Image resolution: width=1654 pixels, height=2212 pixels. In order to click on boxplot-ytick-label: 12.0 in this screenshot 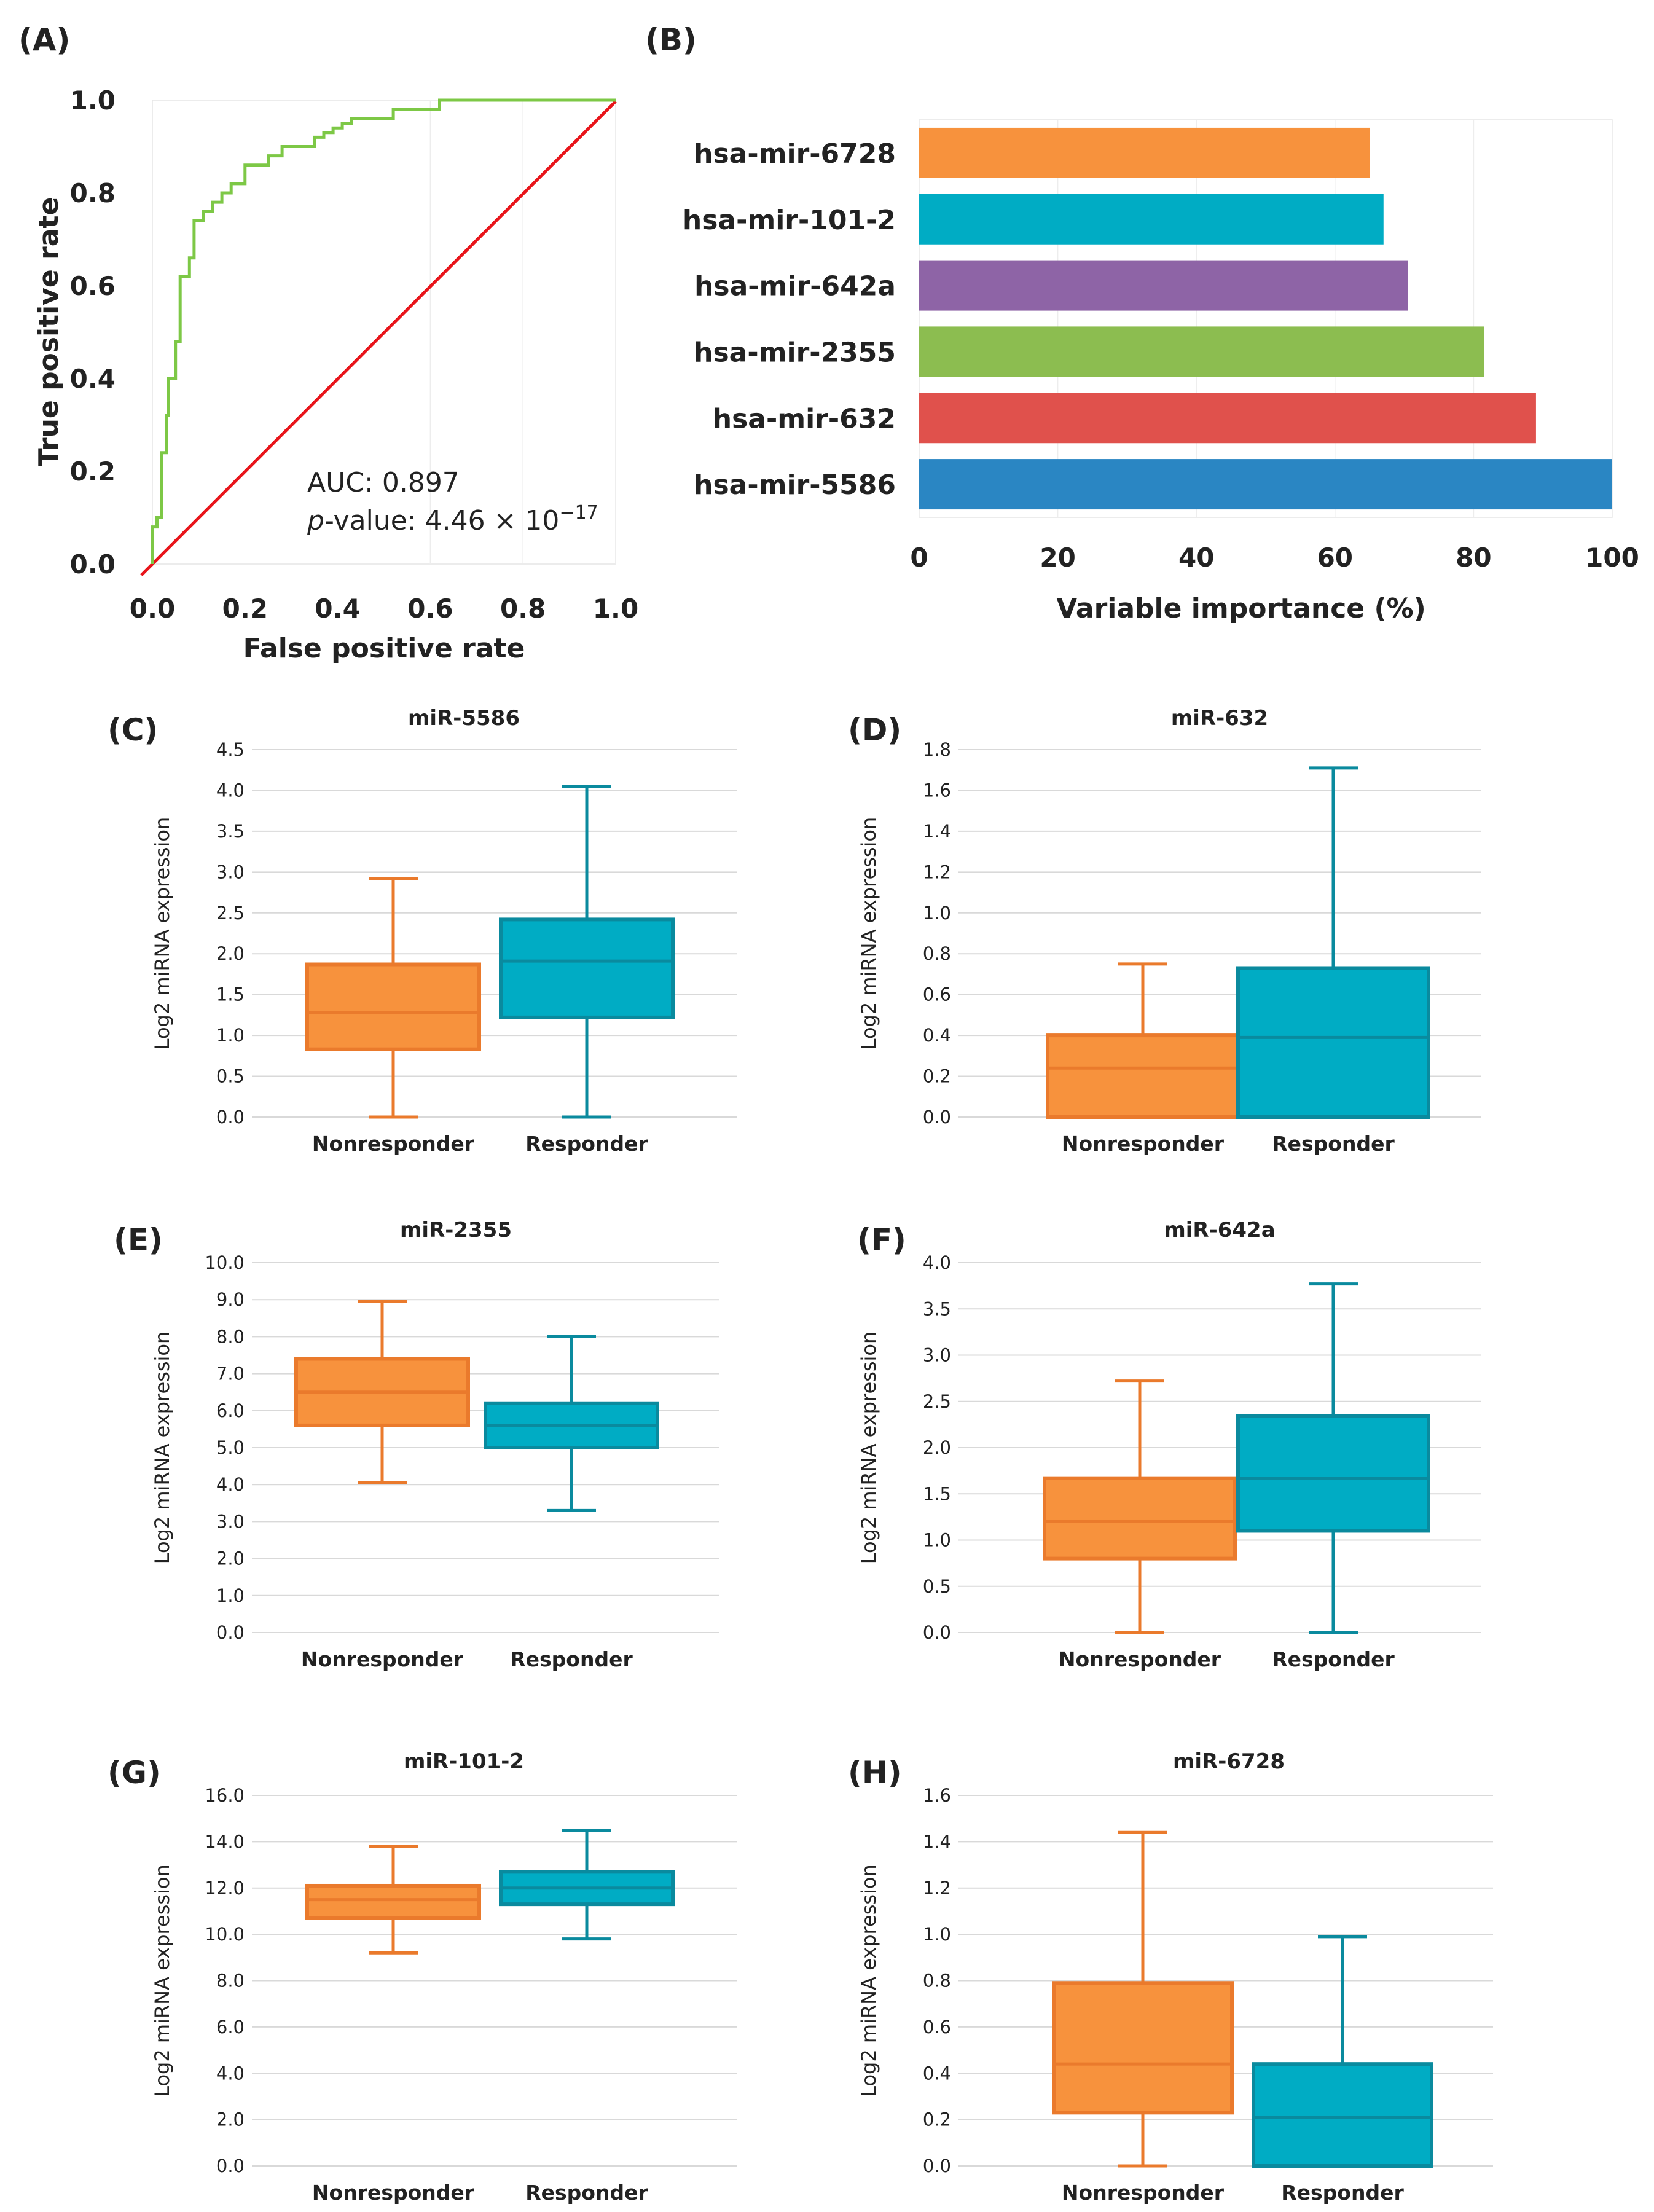, I will do `click(225, 1888)`.